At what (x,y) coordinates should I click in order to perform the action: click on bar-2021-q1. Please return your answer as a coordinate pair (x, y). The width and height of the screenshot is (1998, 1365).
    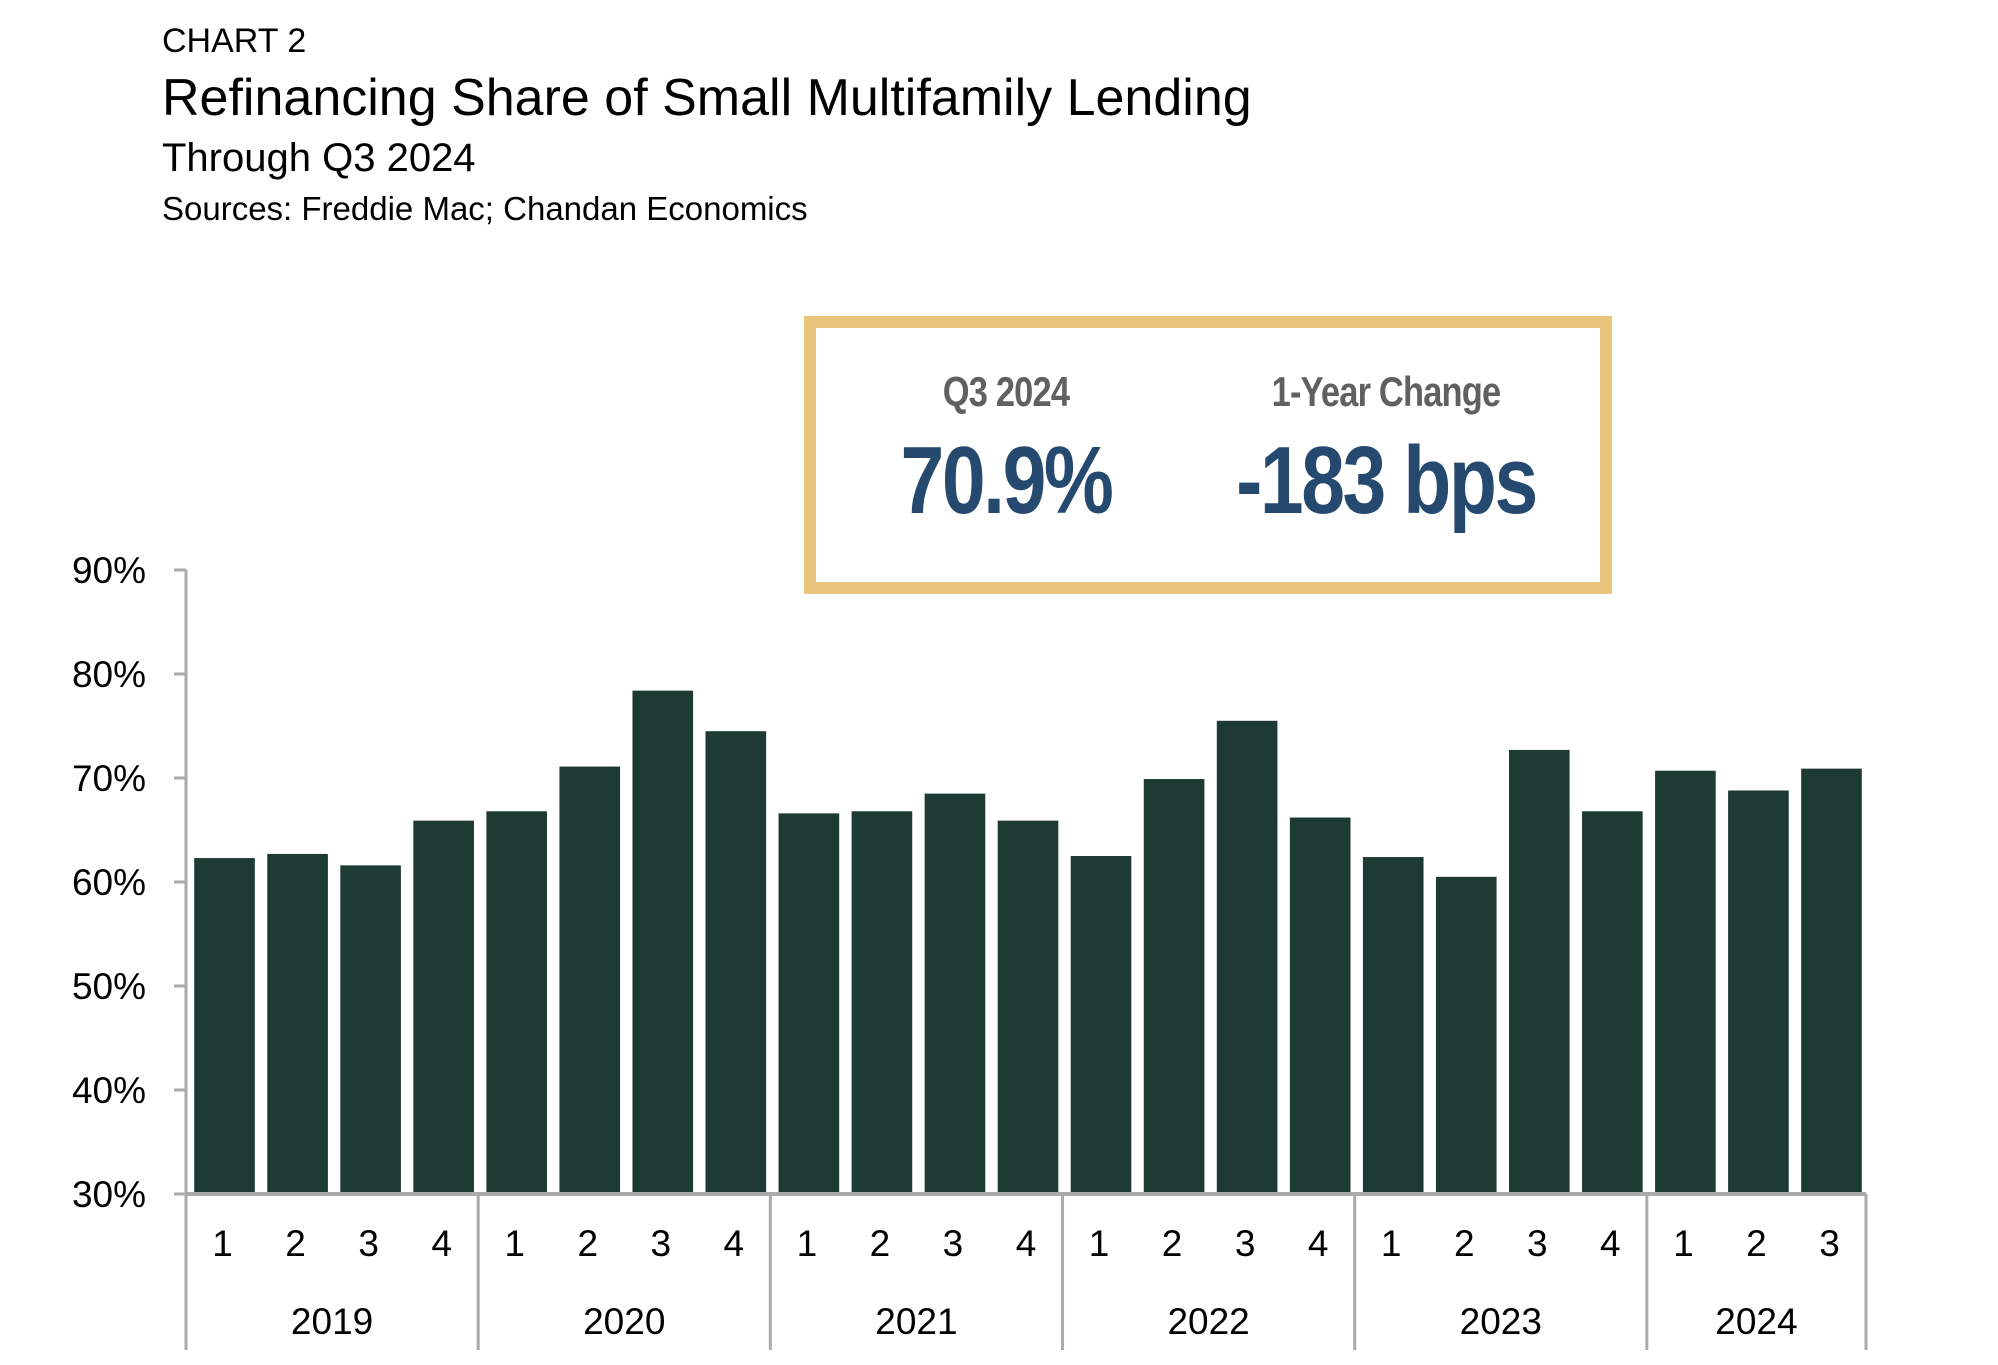
    Looking at the image, I should click on (809, 1003).